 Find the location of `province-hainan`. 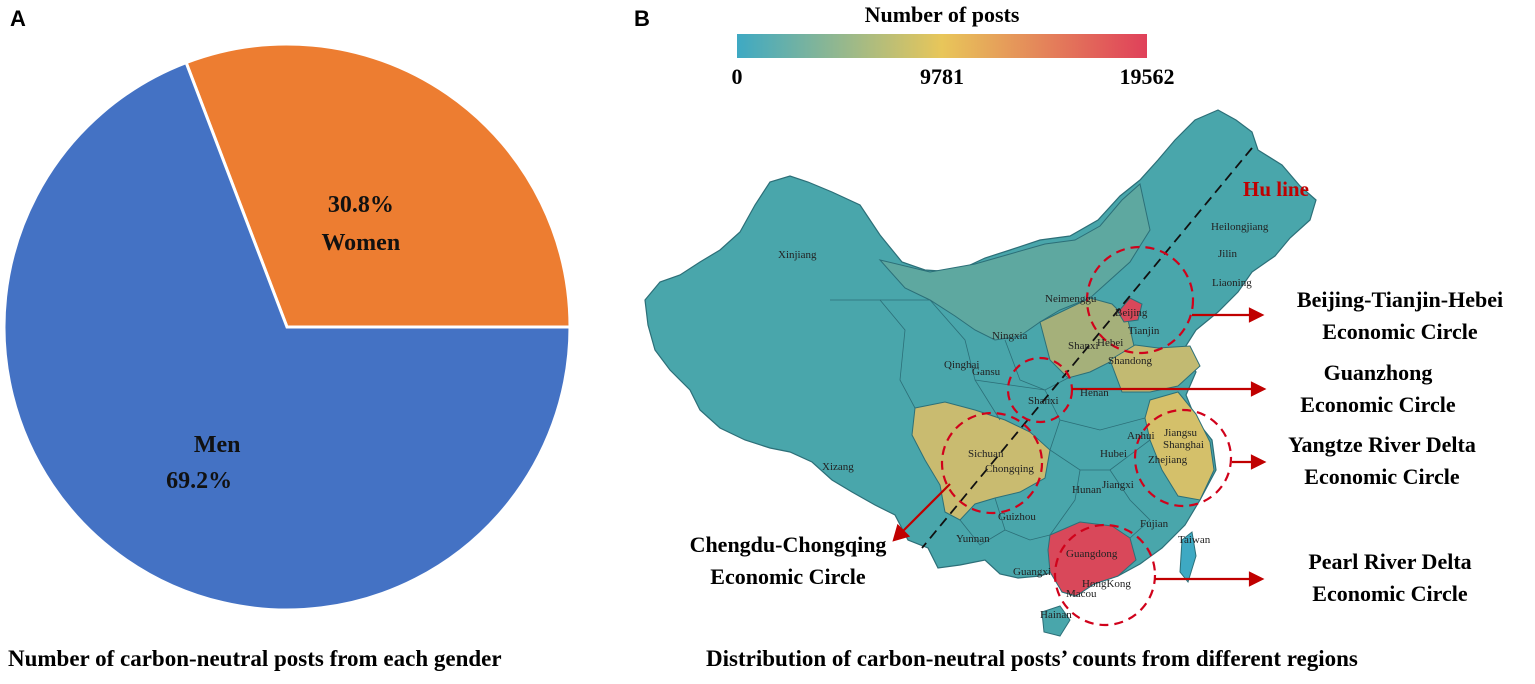

province-hainan is located at coordinates (1056, 621).